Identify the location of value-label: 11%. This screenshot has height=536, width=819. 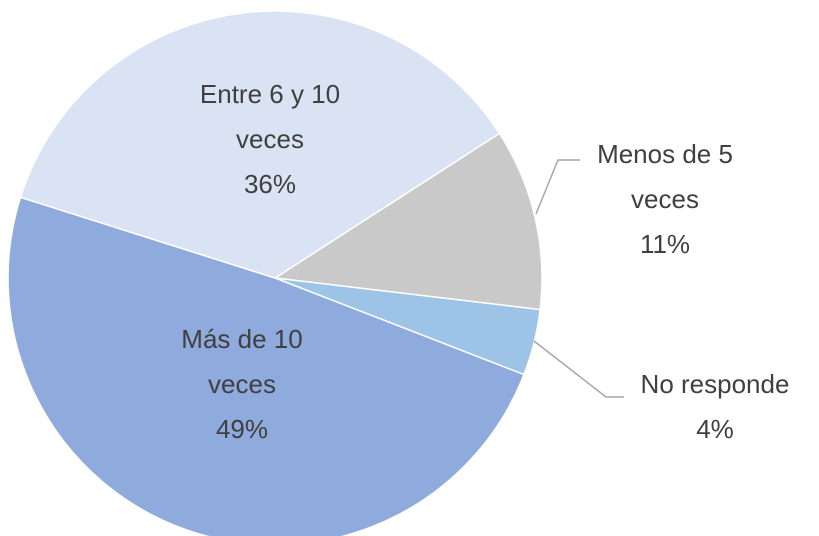
(665, 244).